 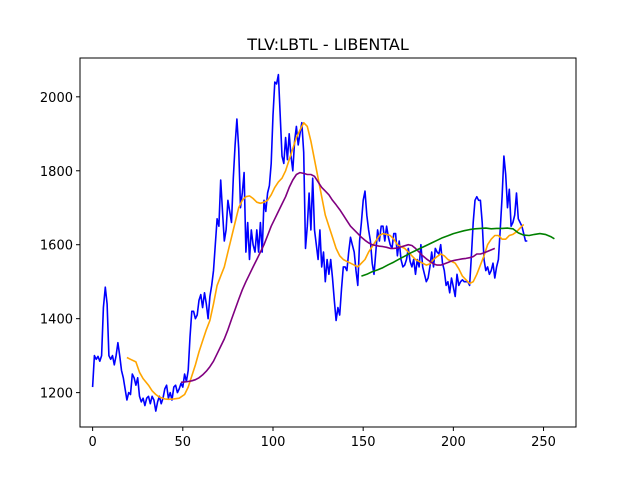 What do you see at coordinates (56, 320) in the screenshot?
I see `y-tick-label: 1400` at bounding box center [56, 320].